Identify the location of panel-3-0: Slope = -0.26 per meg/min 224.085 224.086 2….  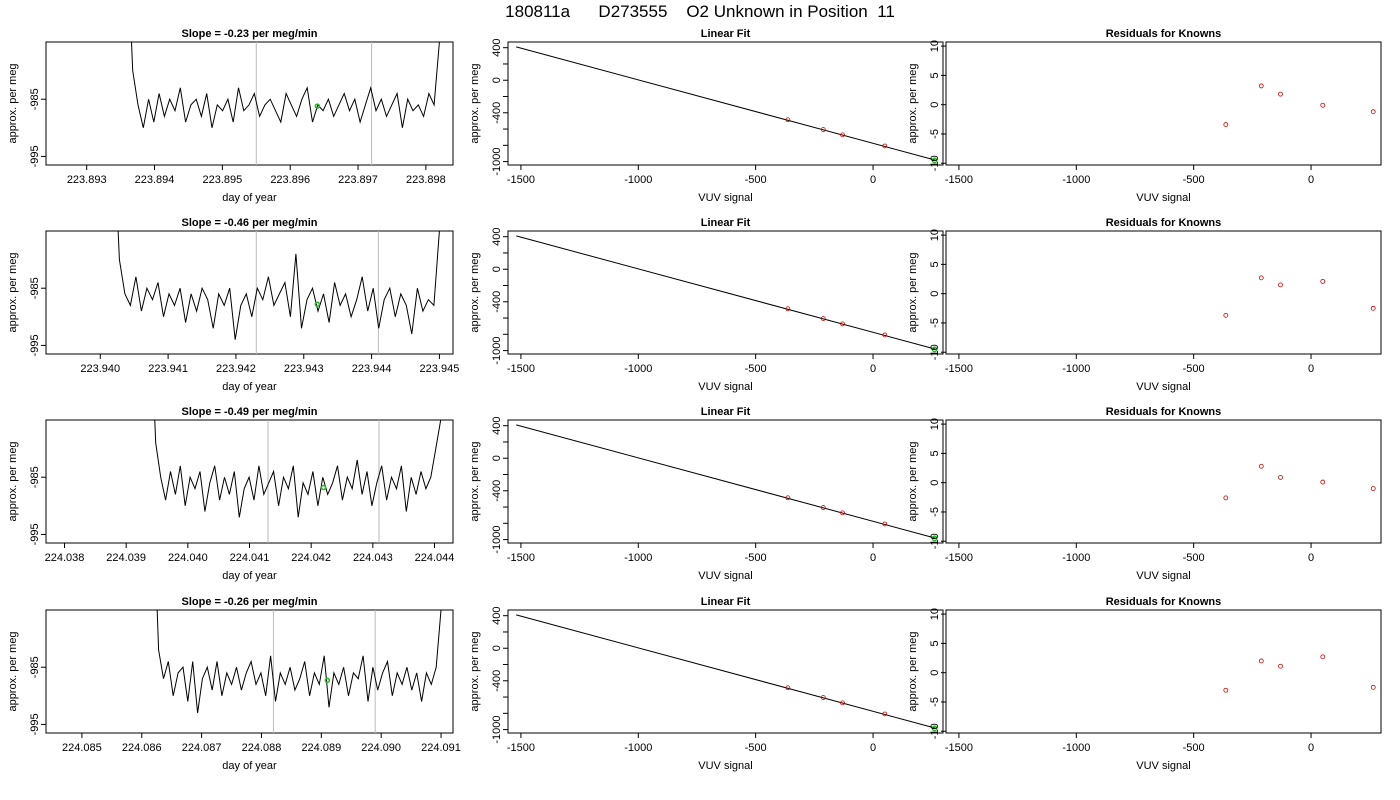
(234, 684).